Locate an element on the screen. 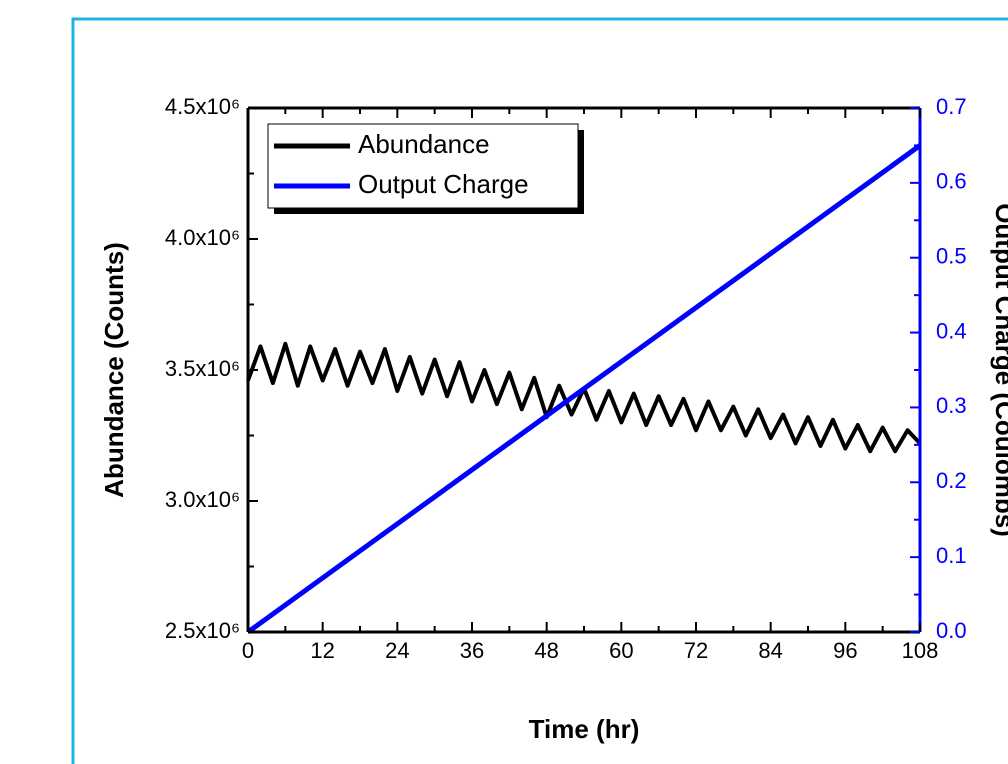  x-tick-label: 96 is located at coordinates (845, 650).